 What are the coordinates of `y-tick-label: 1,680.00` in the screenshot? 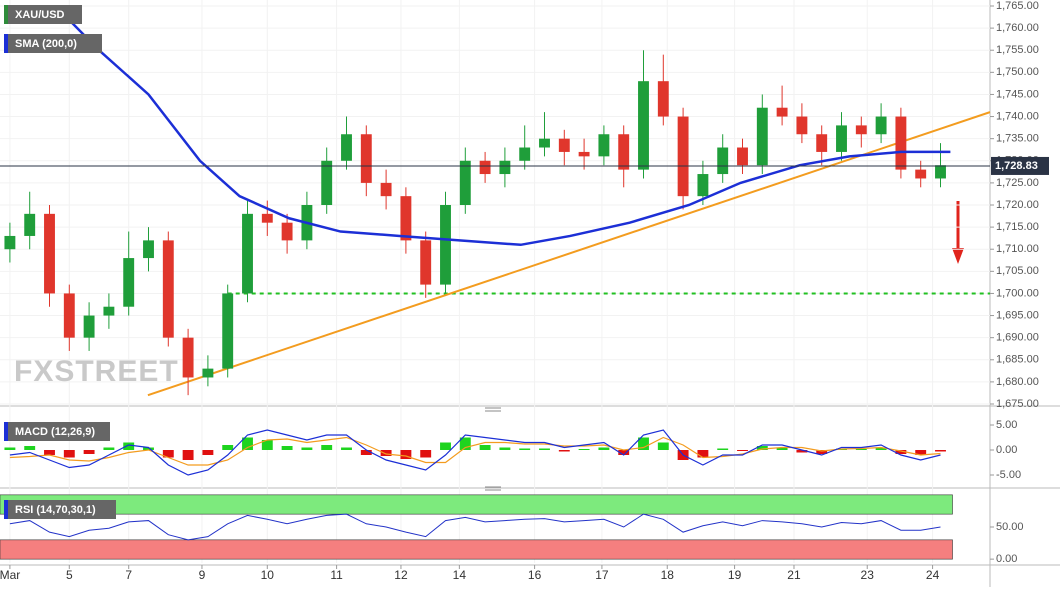 It's located at (1017, 382).